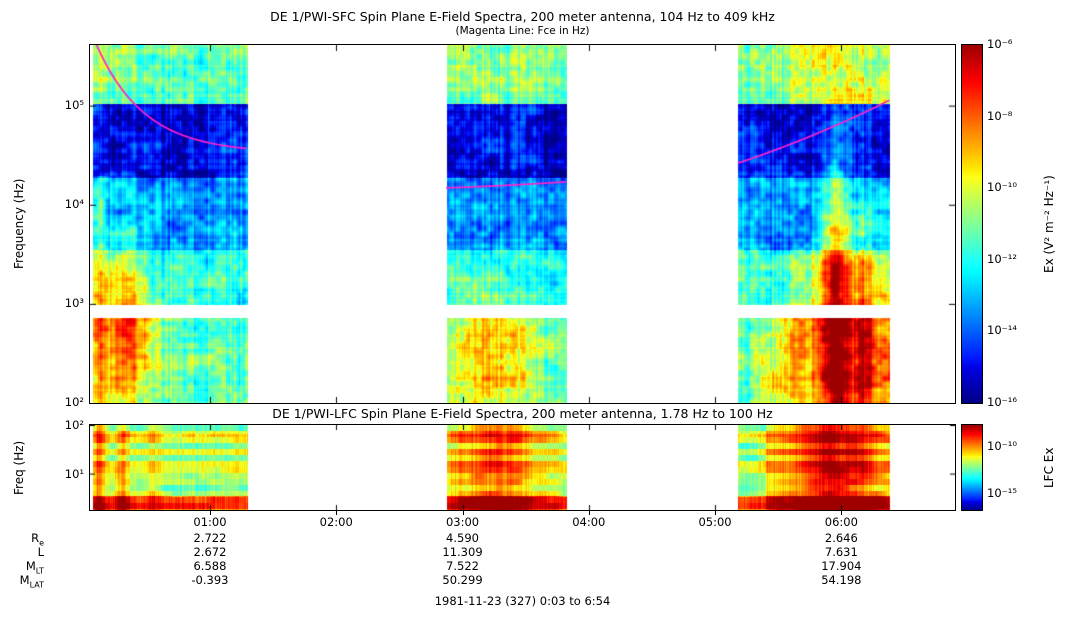 The image size is (1083, 620). I want to click on lfc-plot-panel, so click(522, 467).